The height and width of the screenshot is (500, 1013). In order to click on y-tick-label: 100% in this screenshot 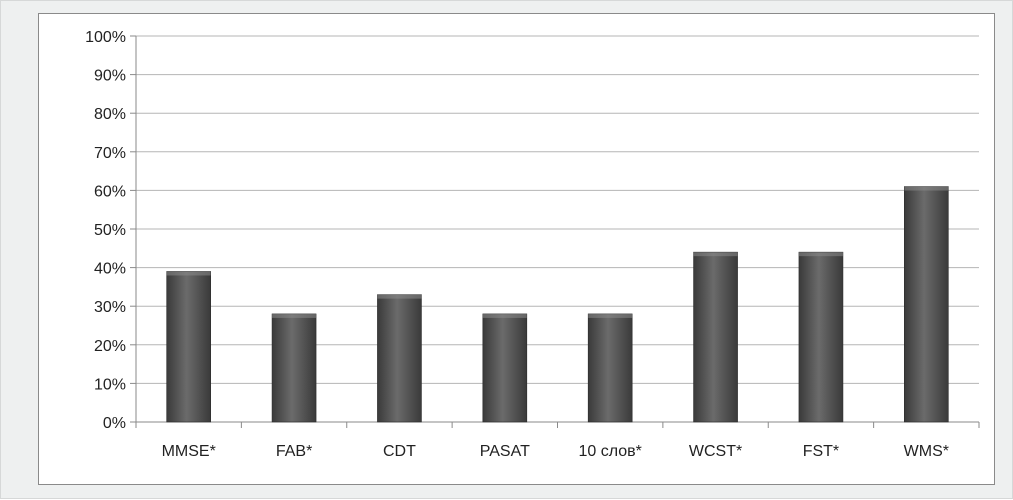, I will do `click(105, 37)`.